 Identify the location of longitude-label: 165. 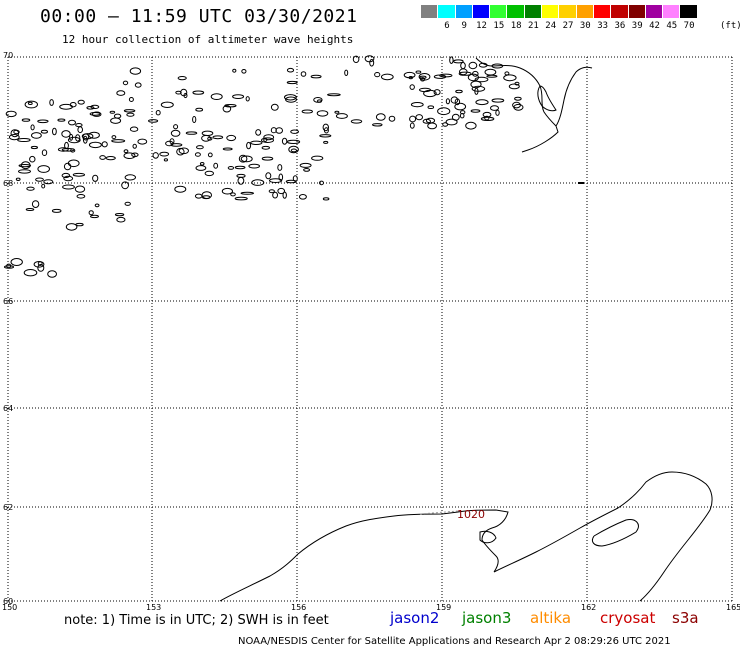
(733, 607).